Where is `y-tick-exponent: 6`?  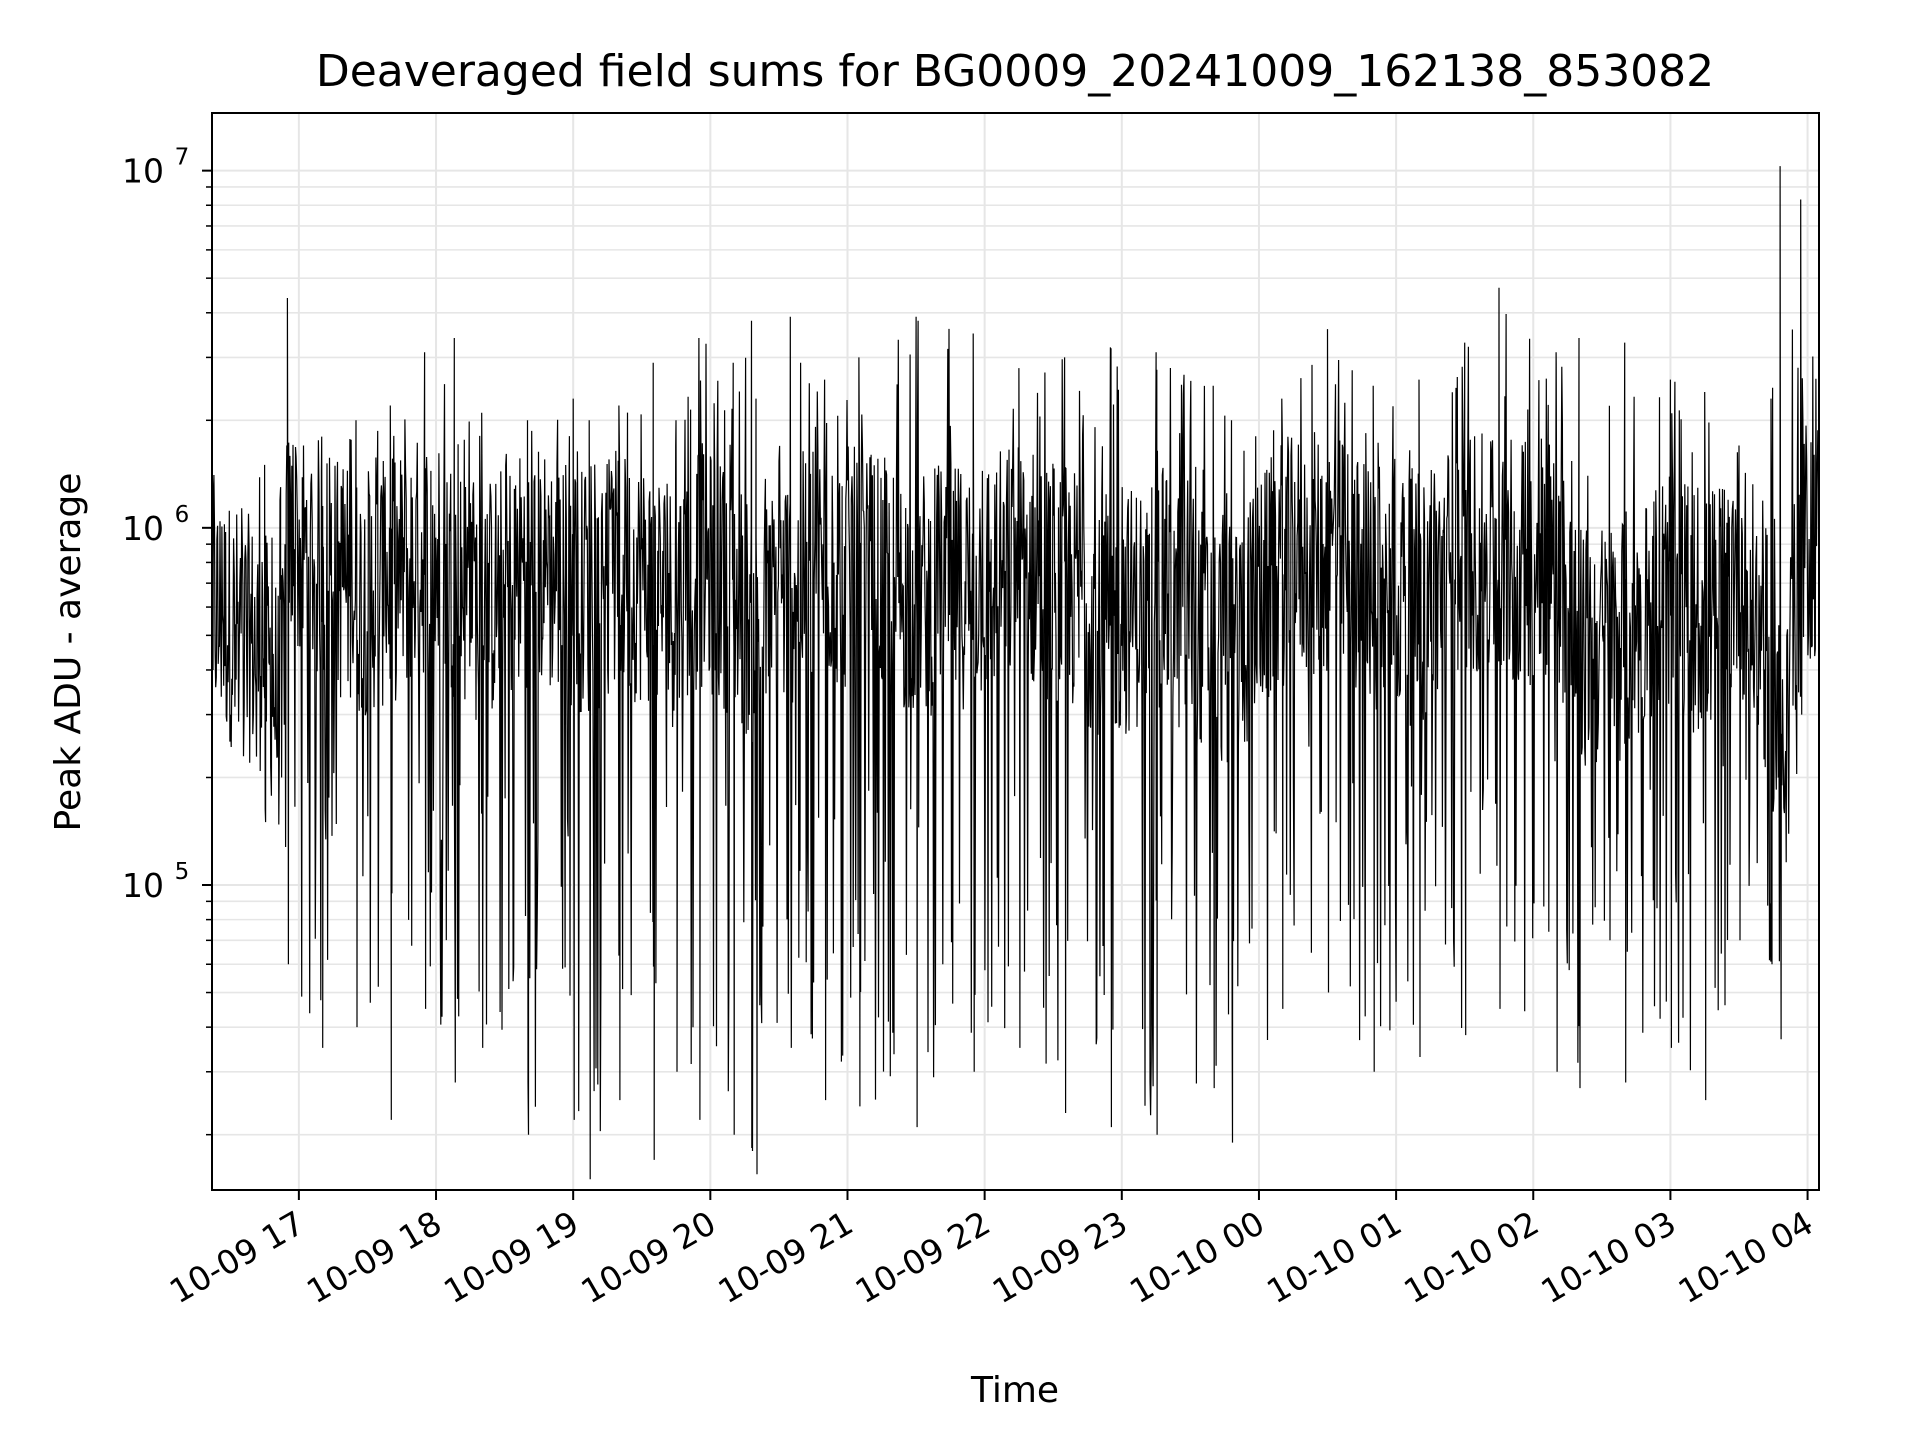
y-tick-exponent: 6 is located at coordinates (182, 515).